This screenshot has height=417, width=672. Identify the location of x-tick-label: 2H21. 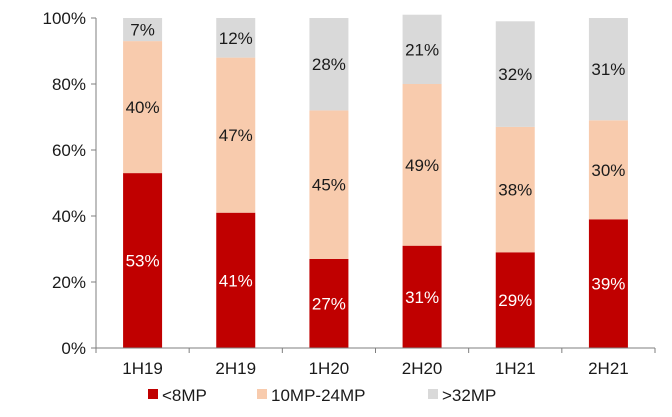
(608, 368).